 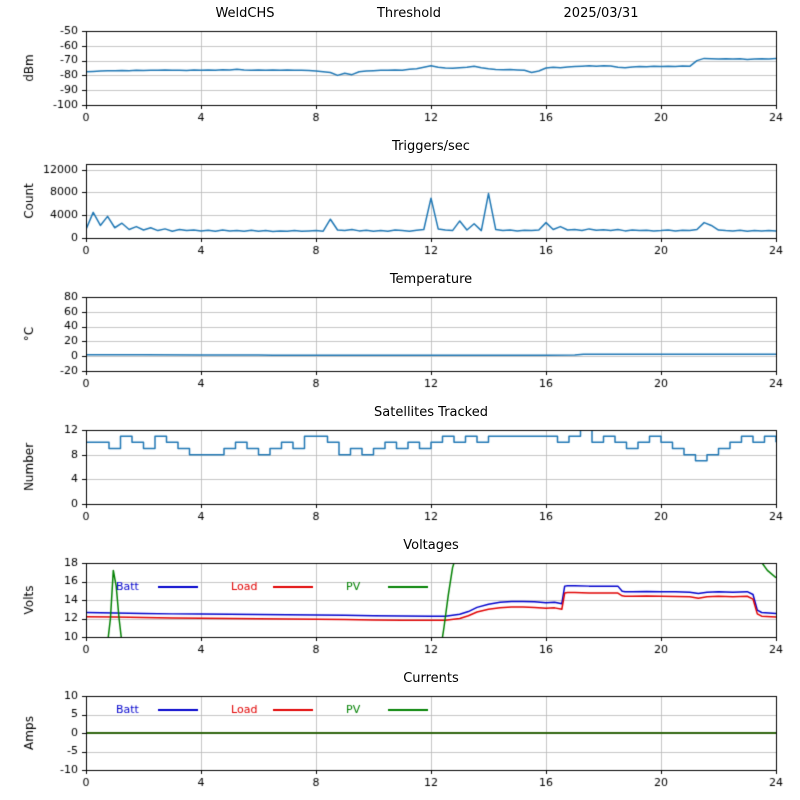 I want to click on temperature-plot-canvas, so click(x=400, y=344).